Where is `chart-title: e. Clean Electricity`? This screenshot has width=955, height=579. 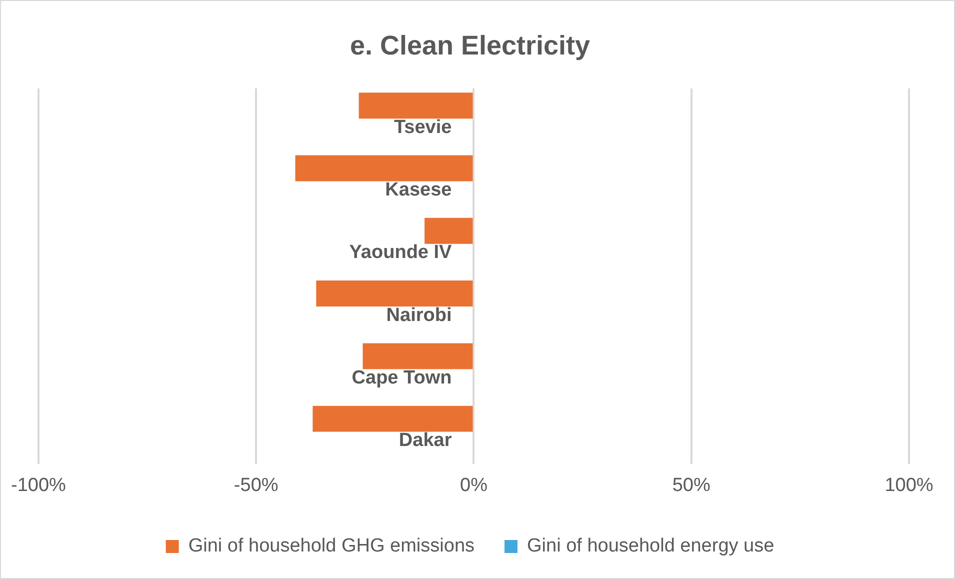
chart-title: e. Clean Electricity is located at coordinates (470, 45).